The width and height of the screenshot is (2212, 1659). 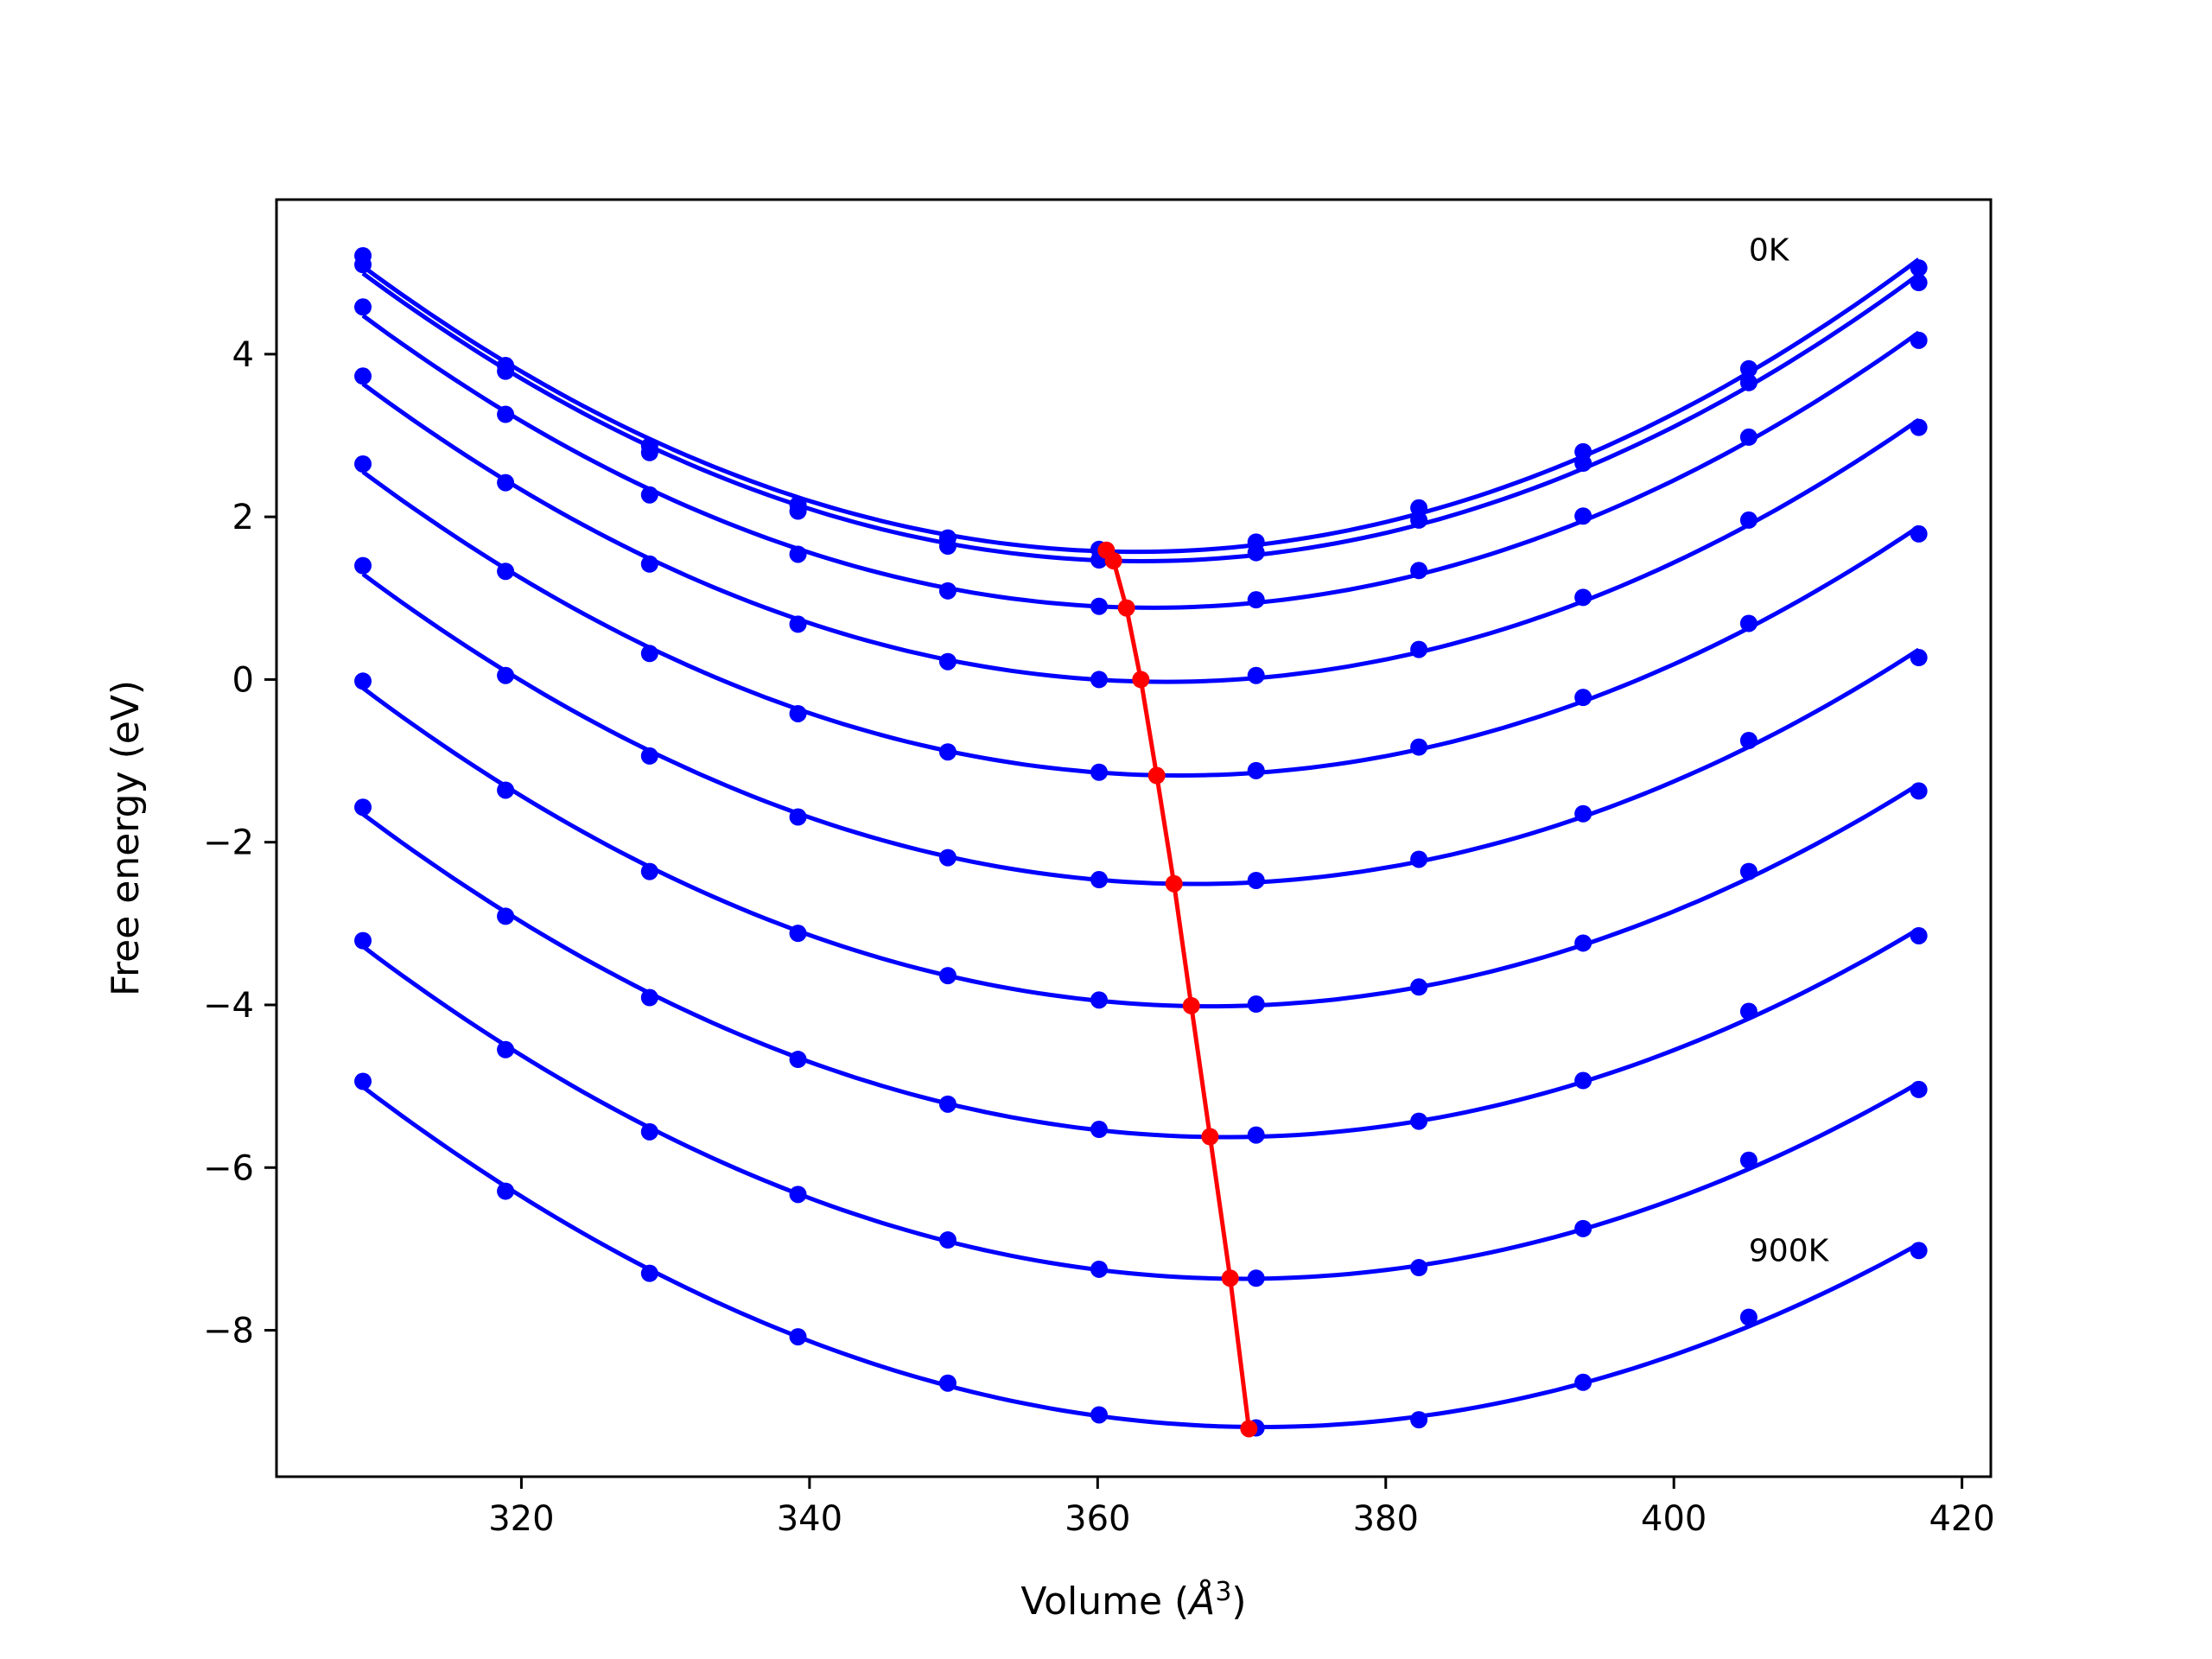 What do you see at coordinates (229, 1168) in the screenshot?
I see `y-tick-label: −6` at bounding box center [229, 1168].